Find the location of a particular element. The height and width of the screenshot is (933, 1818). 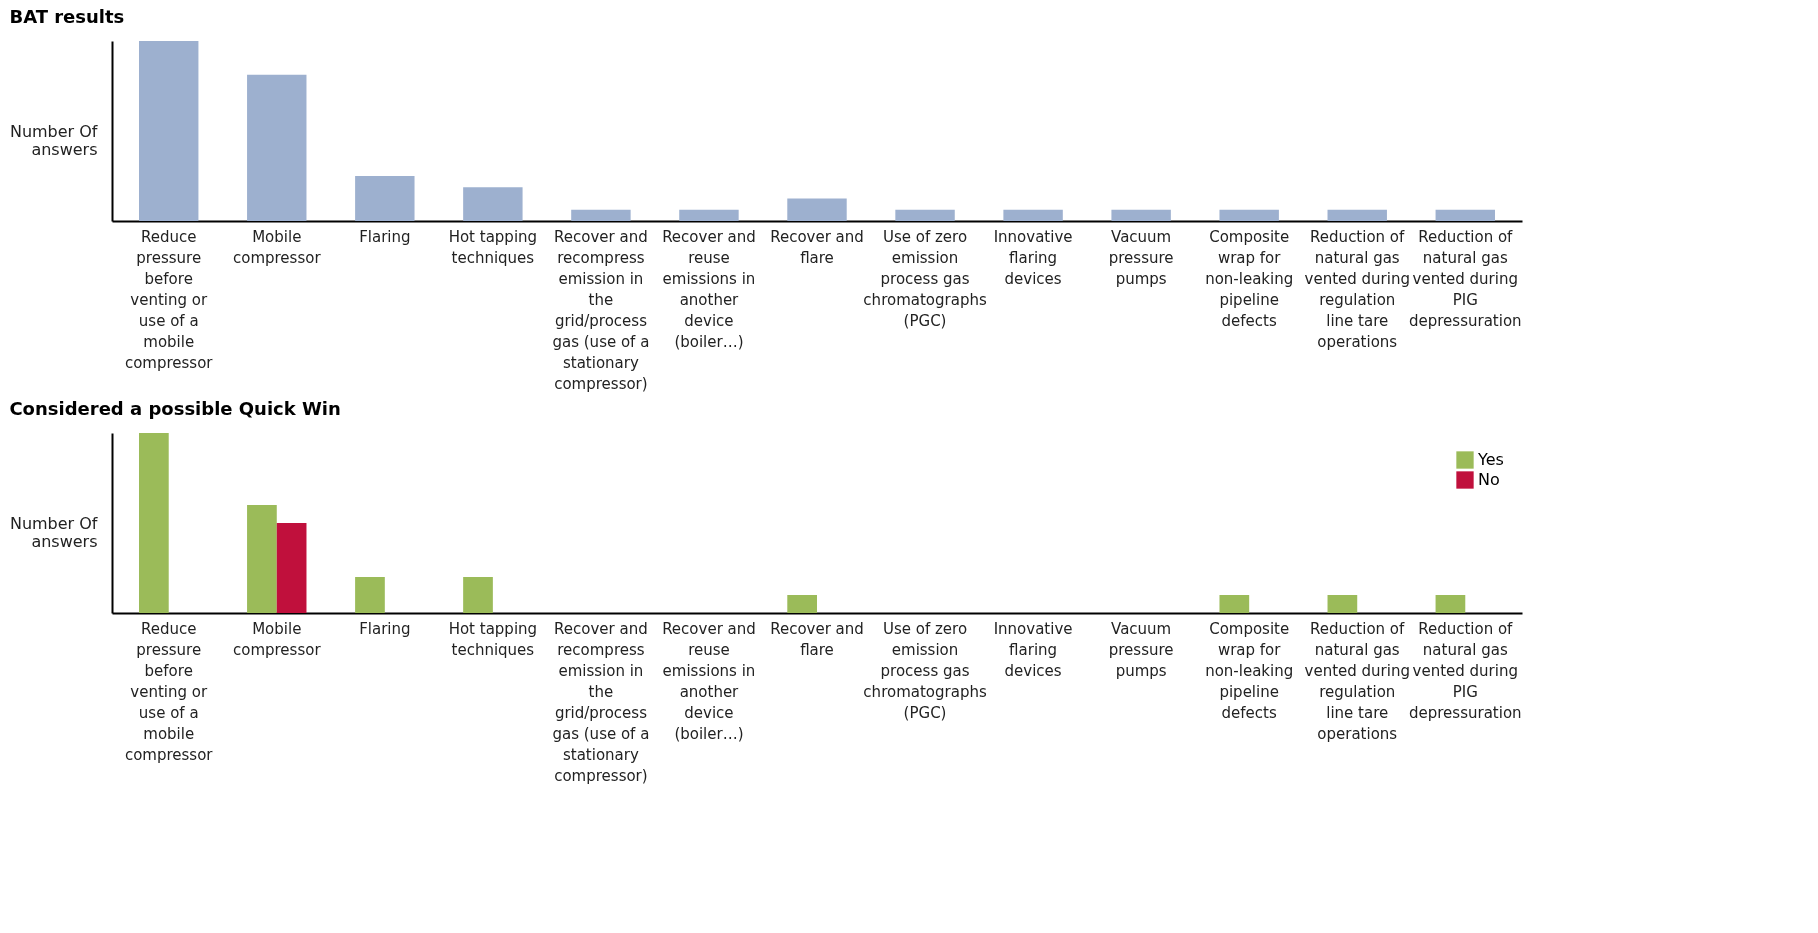

legend-label: No is located at coordinates (1489, 479).